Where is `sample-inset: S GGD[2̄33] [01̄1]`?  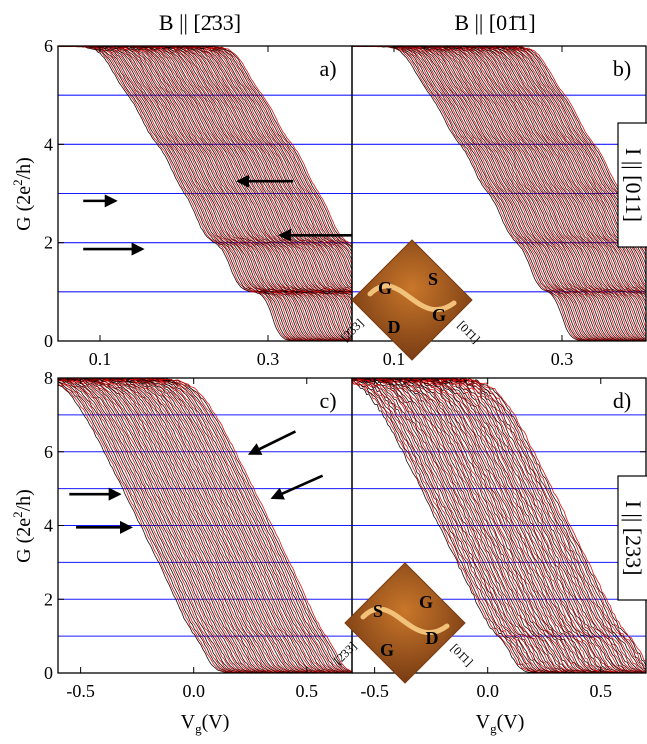
sample-inset: S GGD[2̄33] [01̄1] is located at coordinates (403, 623).